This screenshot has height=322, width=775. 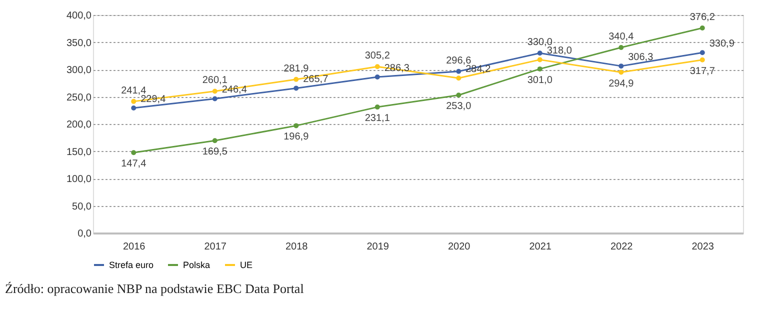 I want to click on data-label: 241,4, so click(x=134, y=90).